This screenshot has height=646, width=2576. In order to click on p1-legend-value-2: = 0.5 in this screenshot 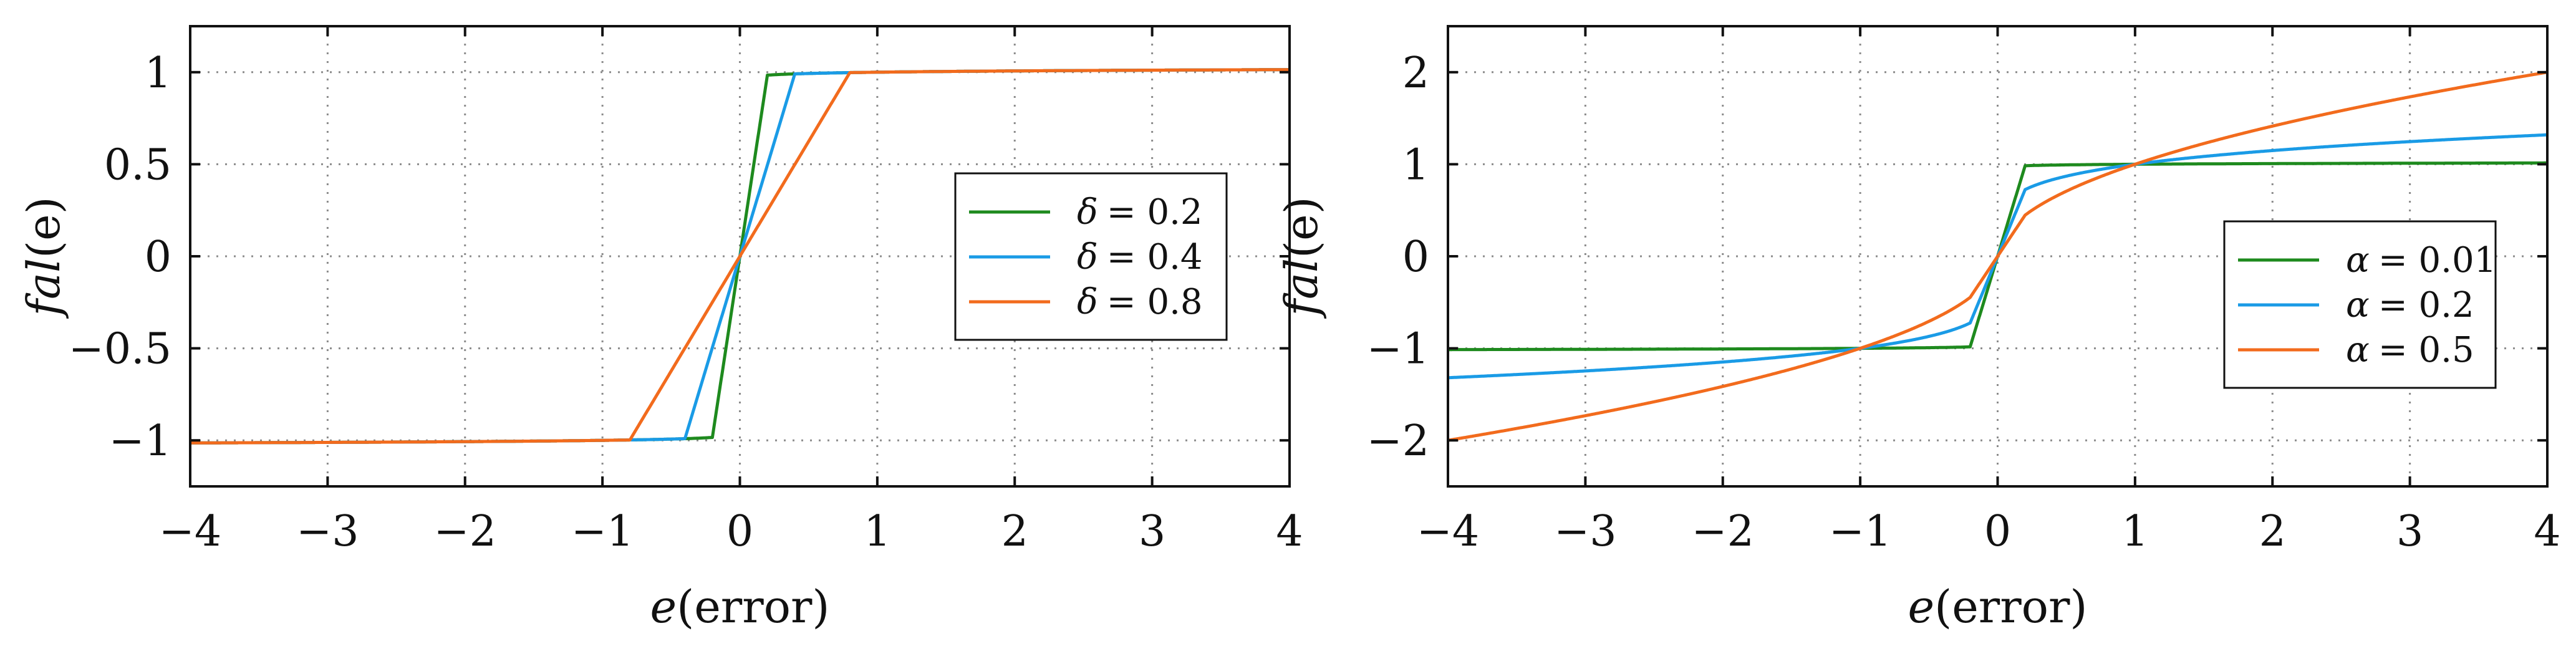, I will do `click(2426, 350)`.